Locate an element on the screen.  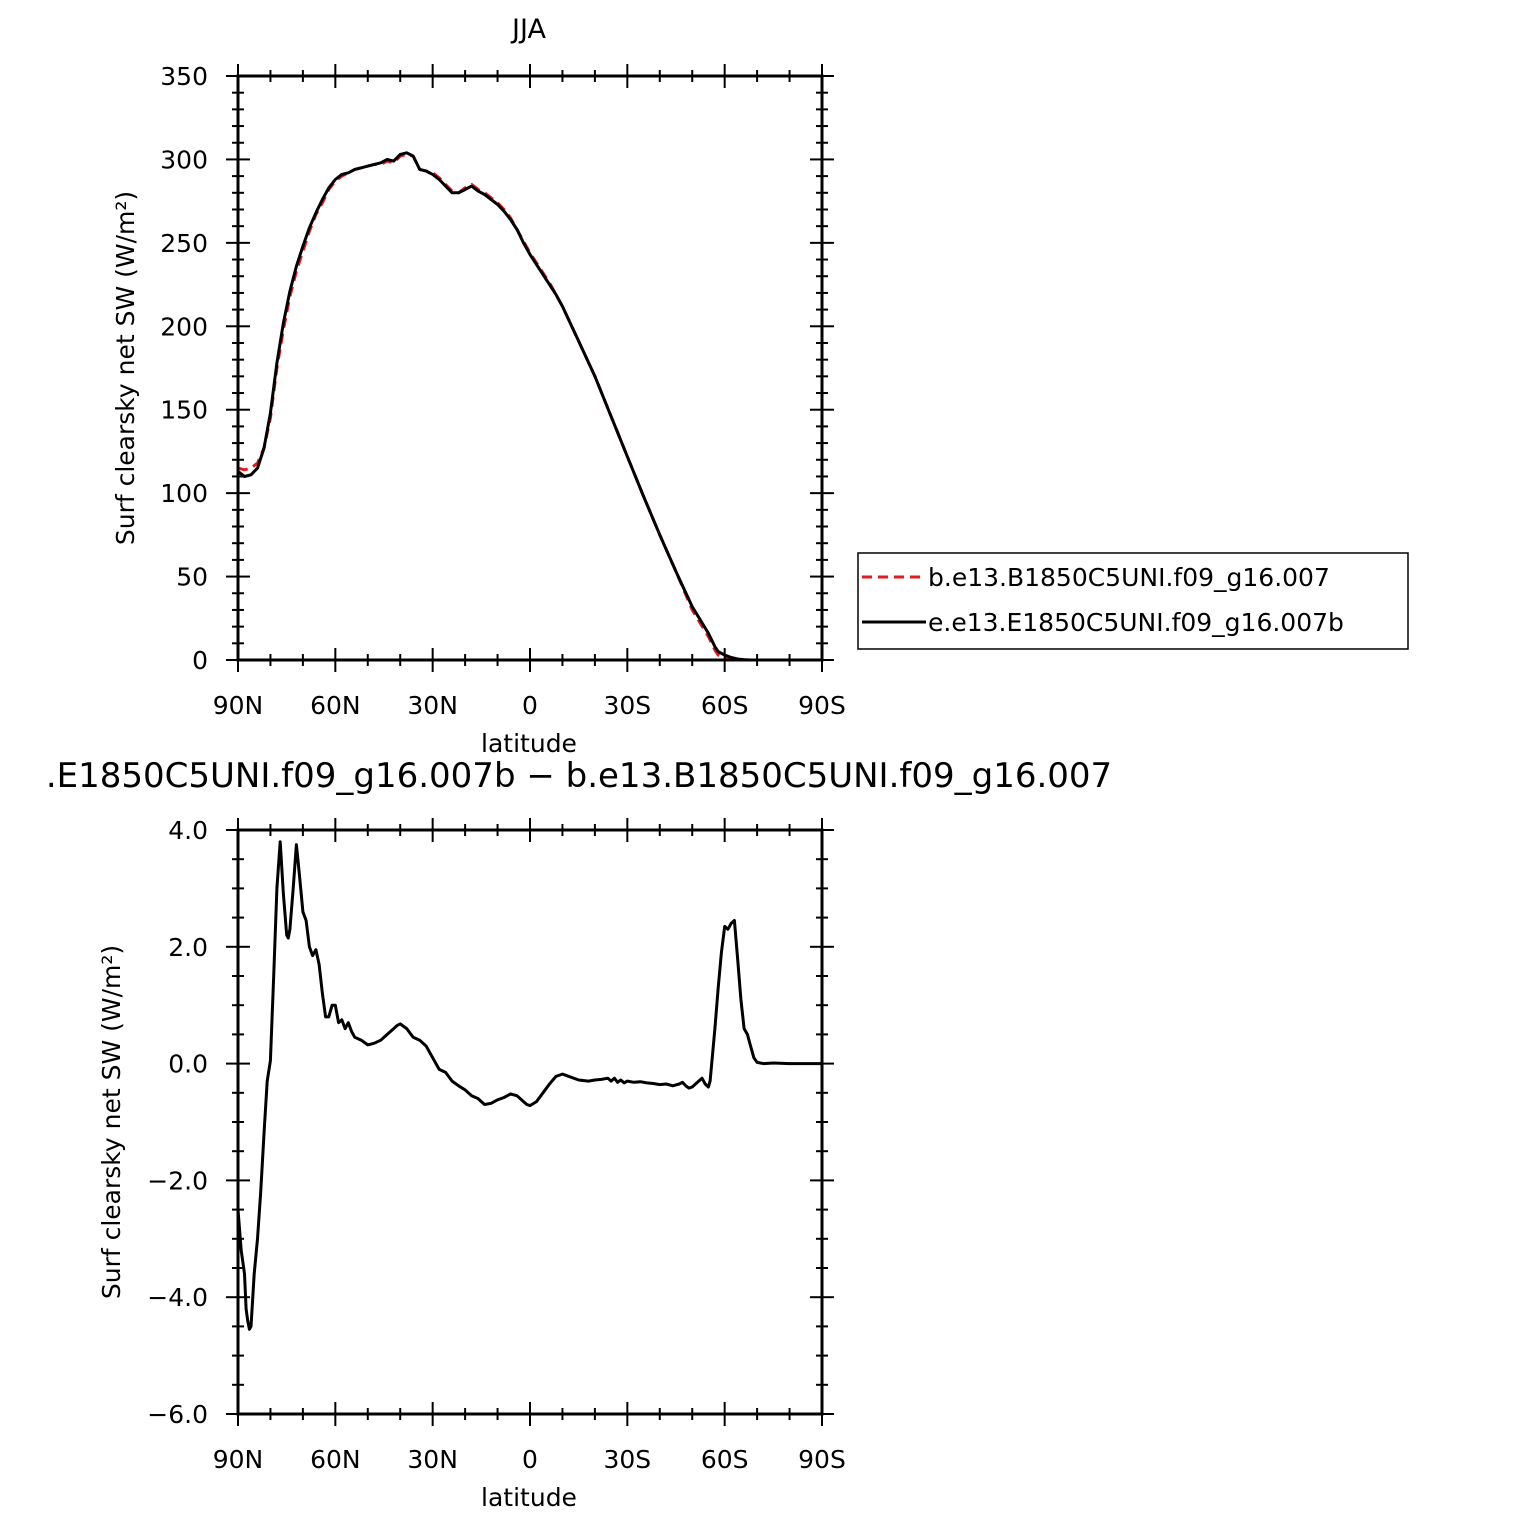
panel-bottom-y-tick-label: −6.0 is located at coordinates (177, 1414).